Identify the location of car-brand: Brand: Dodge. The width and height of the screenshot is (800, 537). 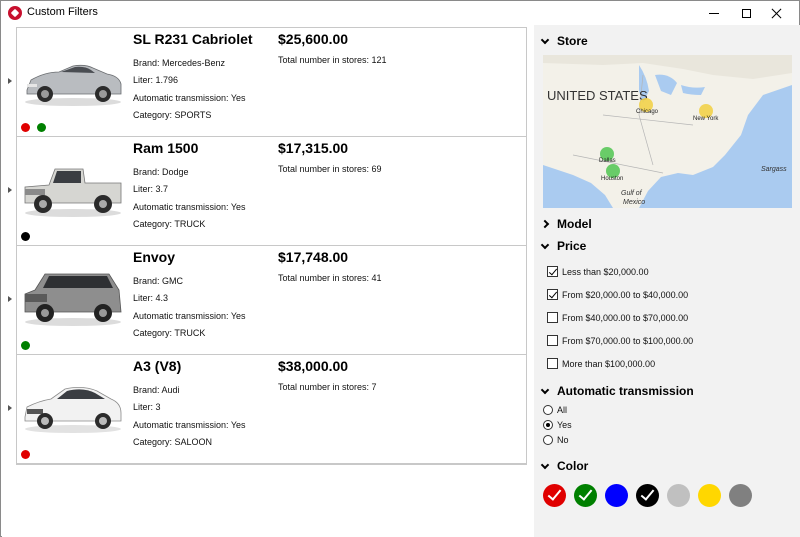
(161, 172).